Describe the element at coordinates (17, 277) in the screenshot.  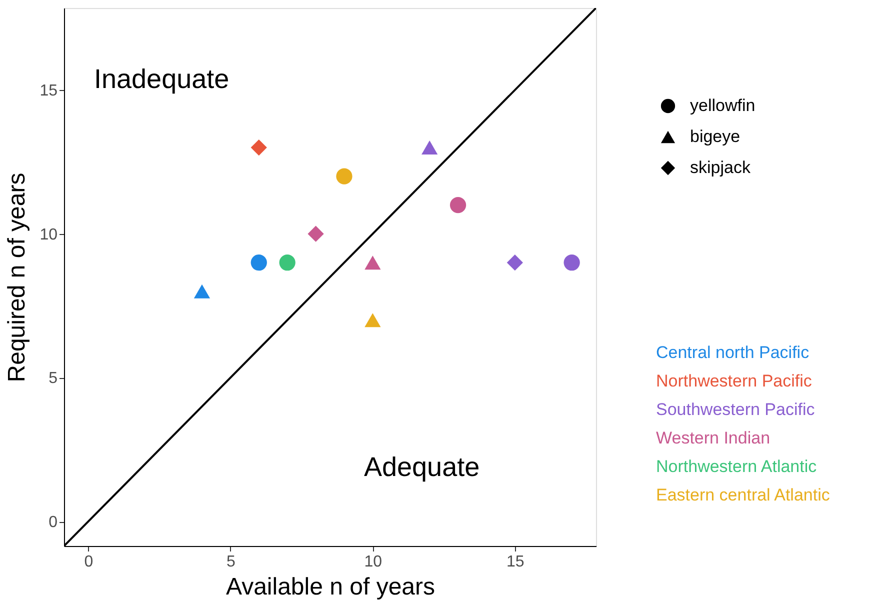
I see `y-axis-title: Required n of years` at that location.